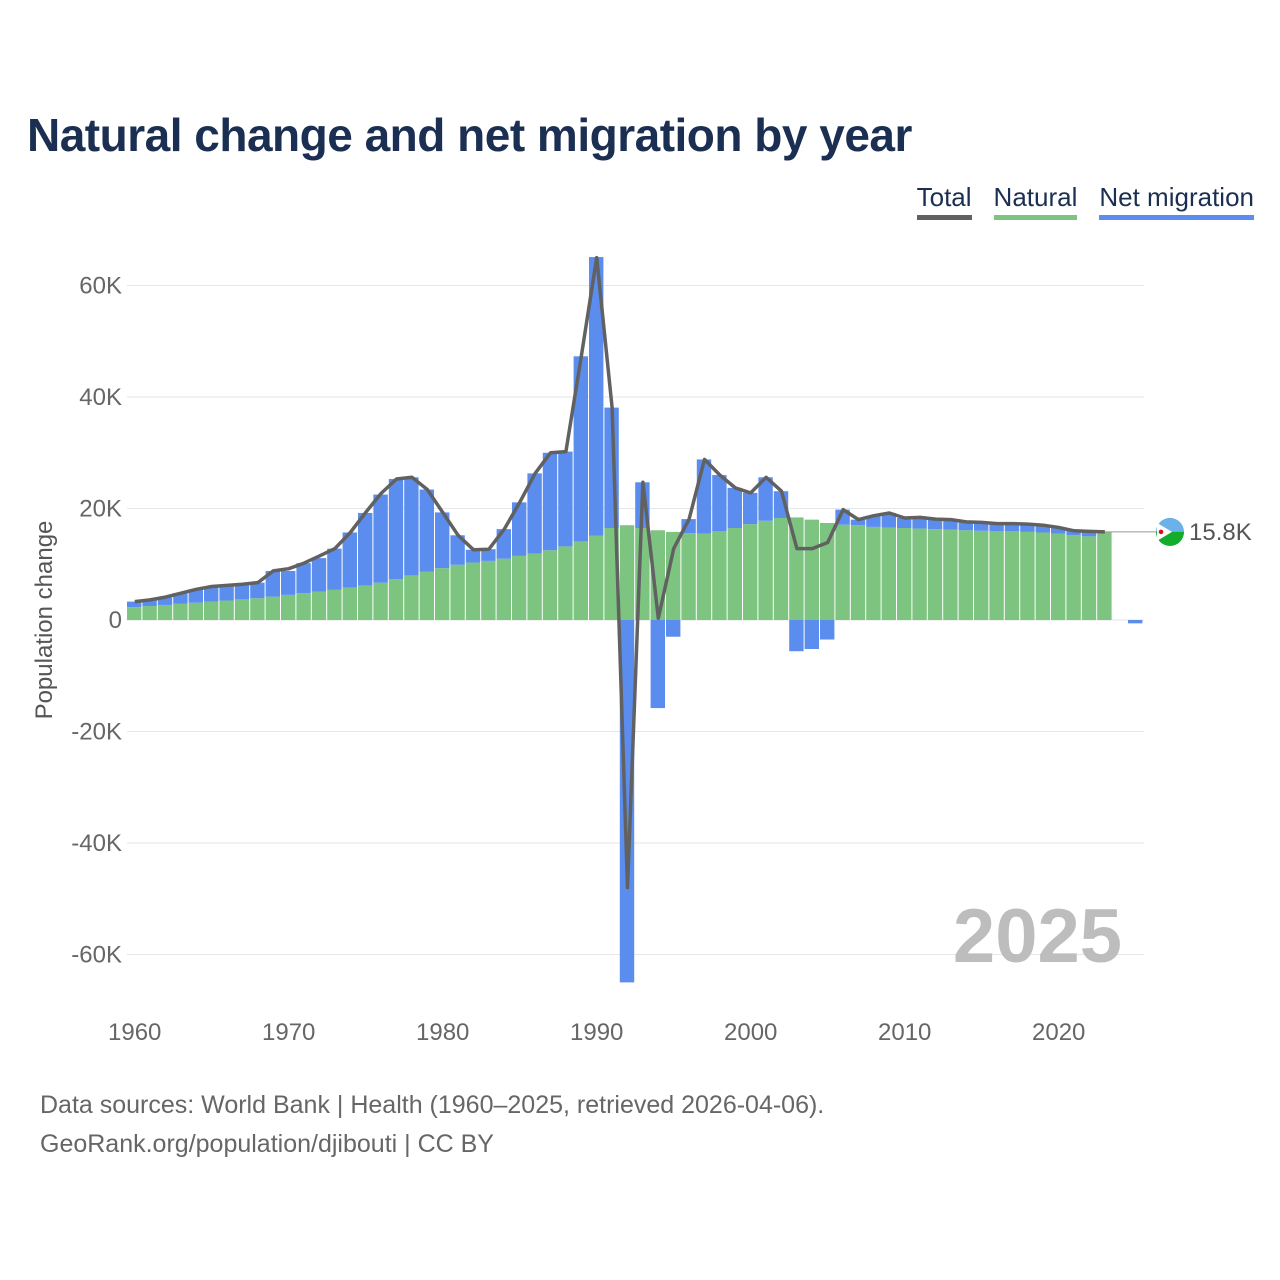 The image size is (1280, 1280). I want to click on legend-net-migration: Net migration, so click(1176, 201).